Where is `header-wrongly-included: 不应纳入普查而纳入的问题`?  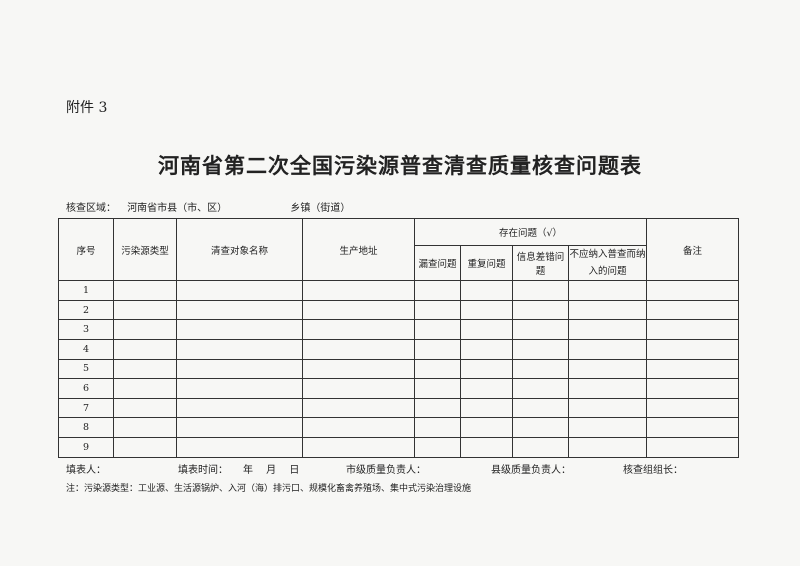 header-wrongly-included: 不应纳入普查而纳入的问题 is located at coordinates (607, 263).